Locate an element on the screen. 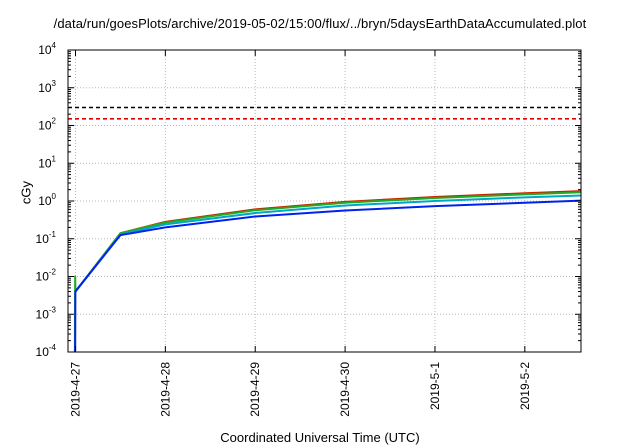  y-tick-label: 10³ is located at coordinates (47, 87).